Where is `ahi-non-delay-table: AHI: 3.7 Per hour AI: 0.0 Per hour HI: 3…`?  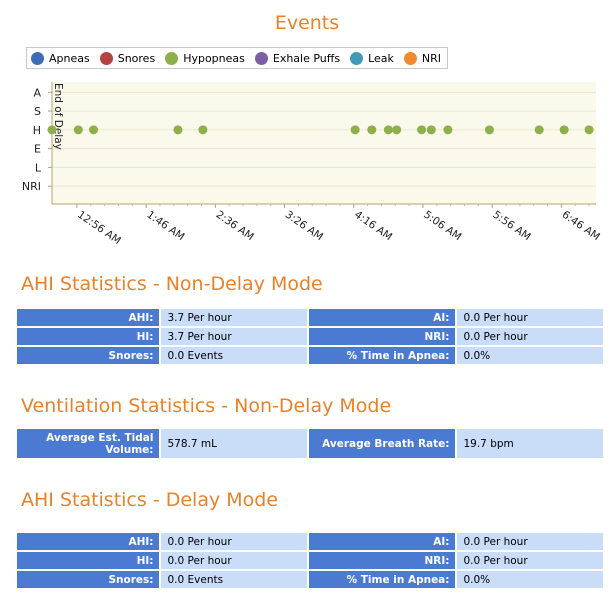
ahi-non-delay-table: AHI: 3.7 Per hour AI: 0.0 Per hour HI: 3… is located at coordinates (310, 336).